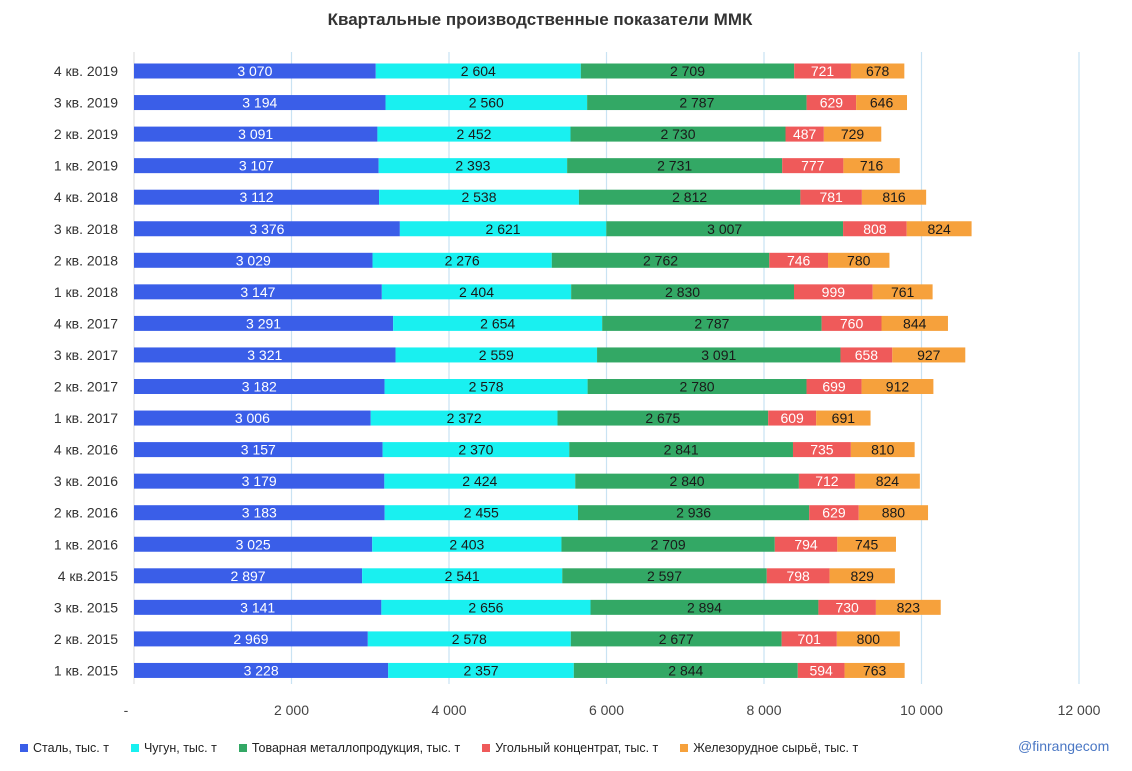  I want to click on data-label: 678, so click(878, 71).